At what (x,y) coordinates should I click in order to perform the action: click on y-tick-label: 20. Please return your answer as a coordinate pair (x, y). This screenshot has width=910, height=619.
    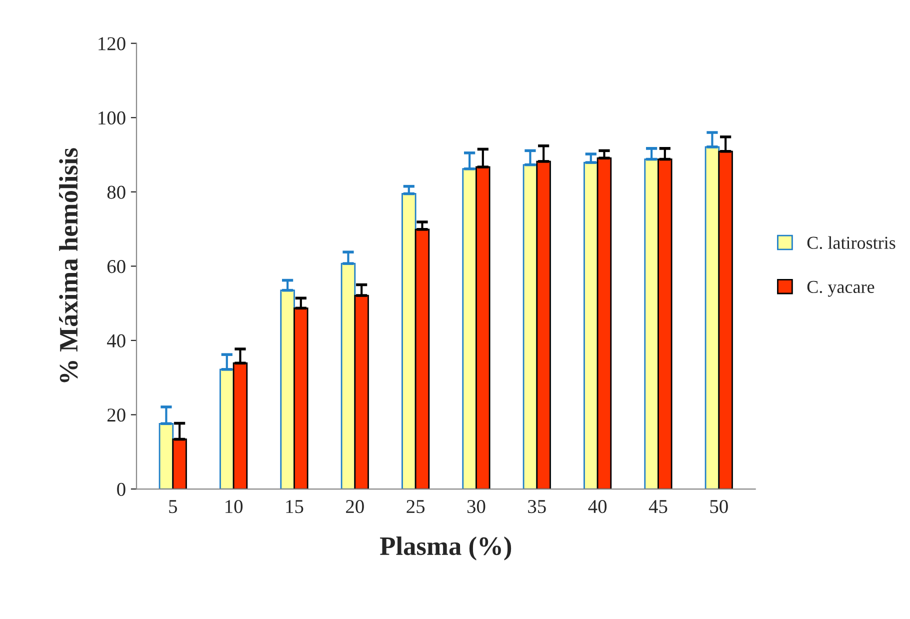
    Looking at the image, I should click on (116, 415).